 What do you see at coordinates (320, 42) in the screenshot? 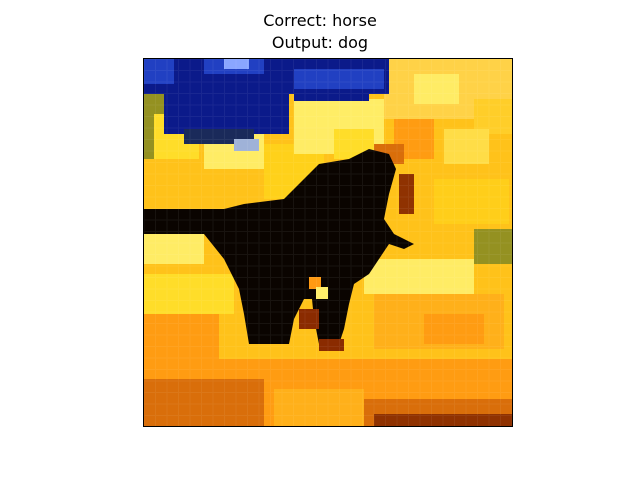
I see `output-label: Output: dog` at bounding box center [320, 42].